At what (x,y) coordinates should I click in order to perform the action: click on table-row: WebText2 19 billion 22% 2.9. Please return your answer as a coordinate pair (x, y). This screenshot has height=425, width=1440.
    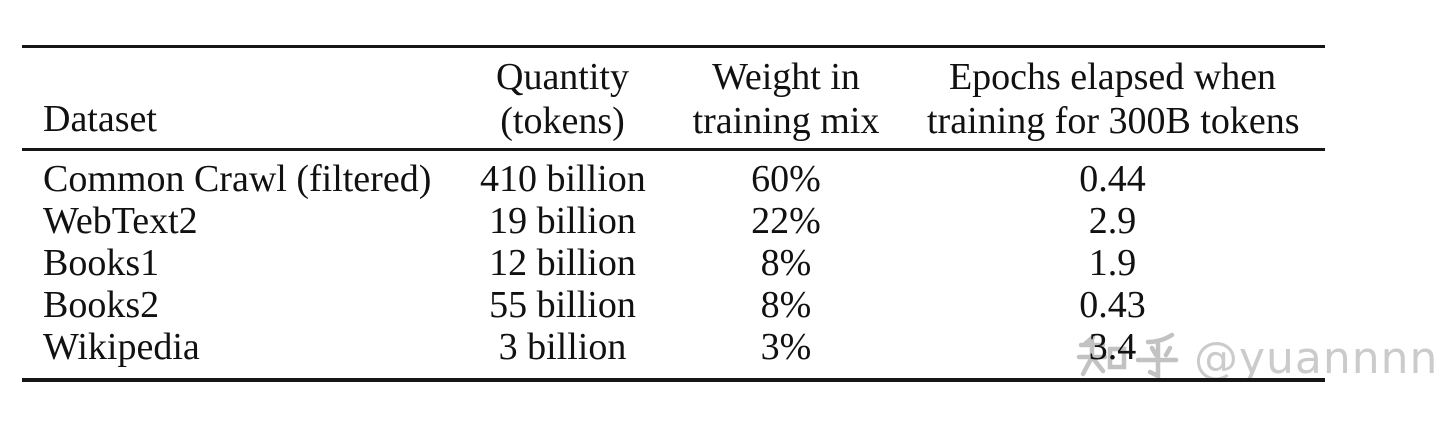
    Looking at the image, I should click on (673, 221).